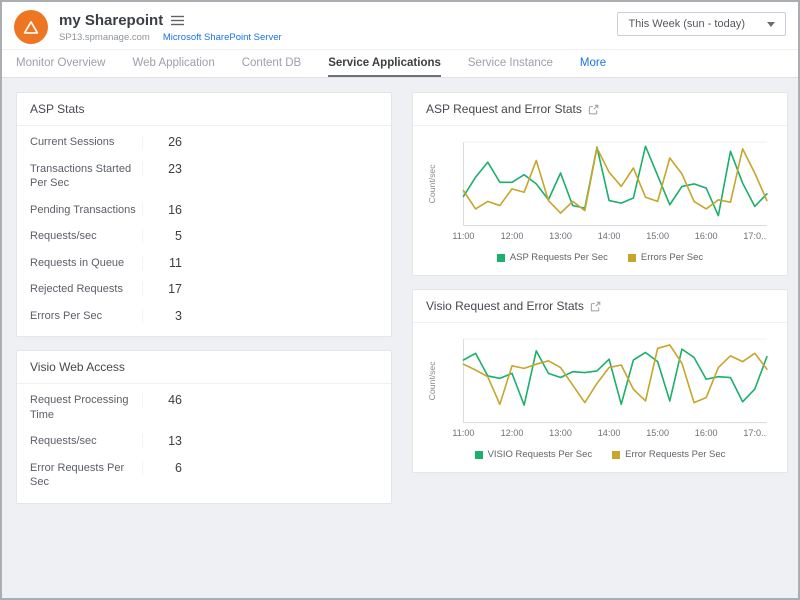 This screenshot has width=800, height=600. What do you see at coordinates (173, 63) in the screenshot?
I see `tab-web-application: Web Application` at bounding box center [173, 63].